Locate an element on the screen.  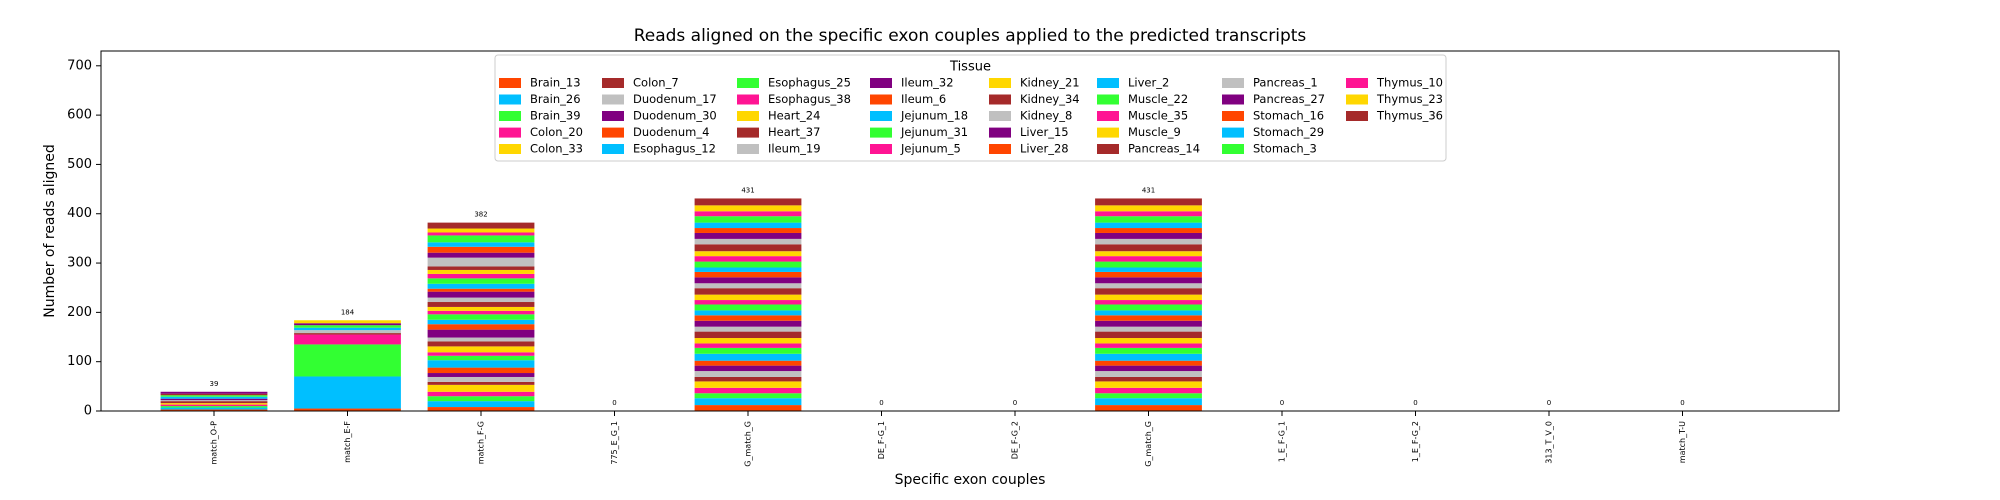
x-tick-label: 313_T_V_0 is located at coordinates (1549, 442).